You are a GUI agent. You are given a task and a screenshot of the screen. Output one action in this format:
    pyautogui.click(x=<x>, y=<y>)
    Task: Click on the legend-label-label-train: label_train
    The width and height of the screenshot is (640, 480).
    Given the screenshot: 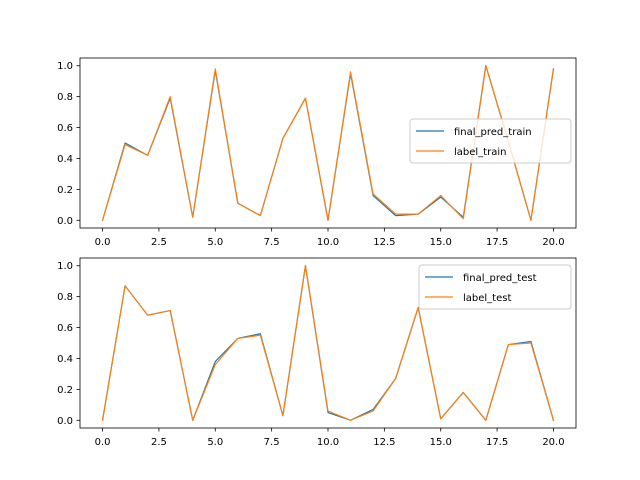 What is the action you would take?
    pyautogui.click(x=480, y=152)
    